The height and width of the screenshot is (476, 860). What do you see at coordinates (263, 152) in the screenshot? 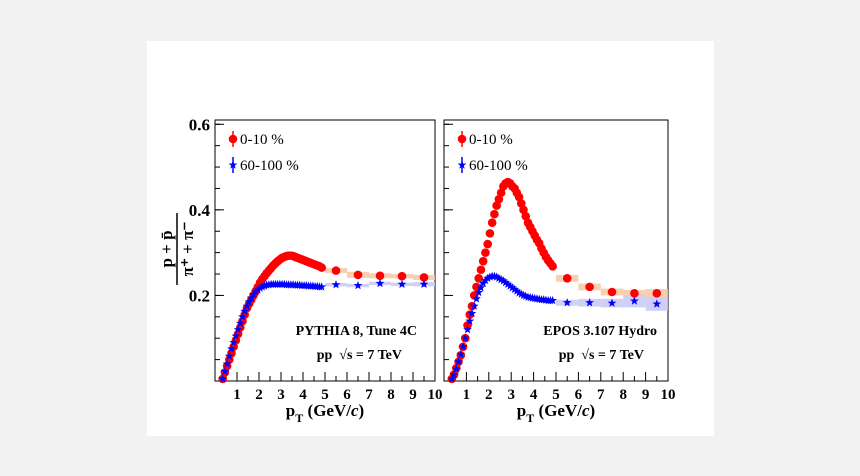
I see `panel-left-legend: 0-10 % 60-100 %` at bounding box center [263, 152].